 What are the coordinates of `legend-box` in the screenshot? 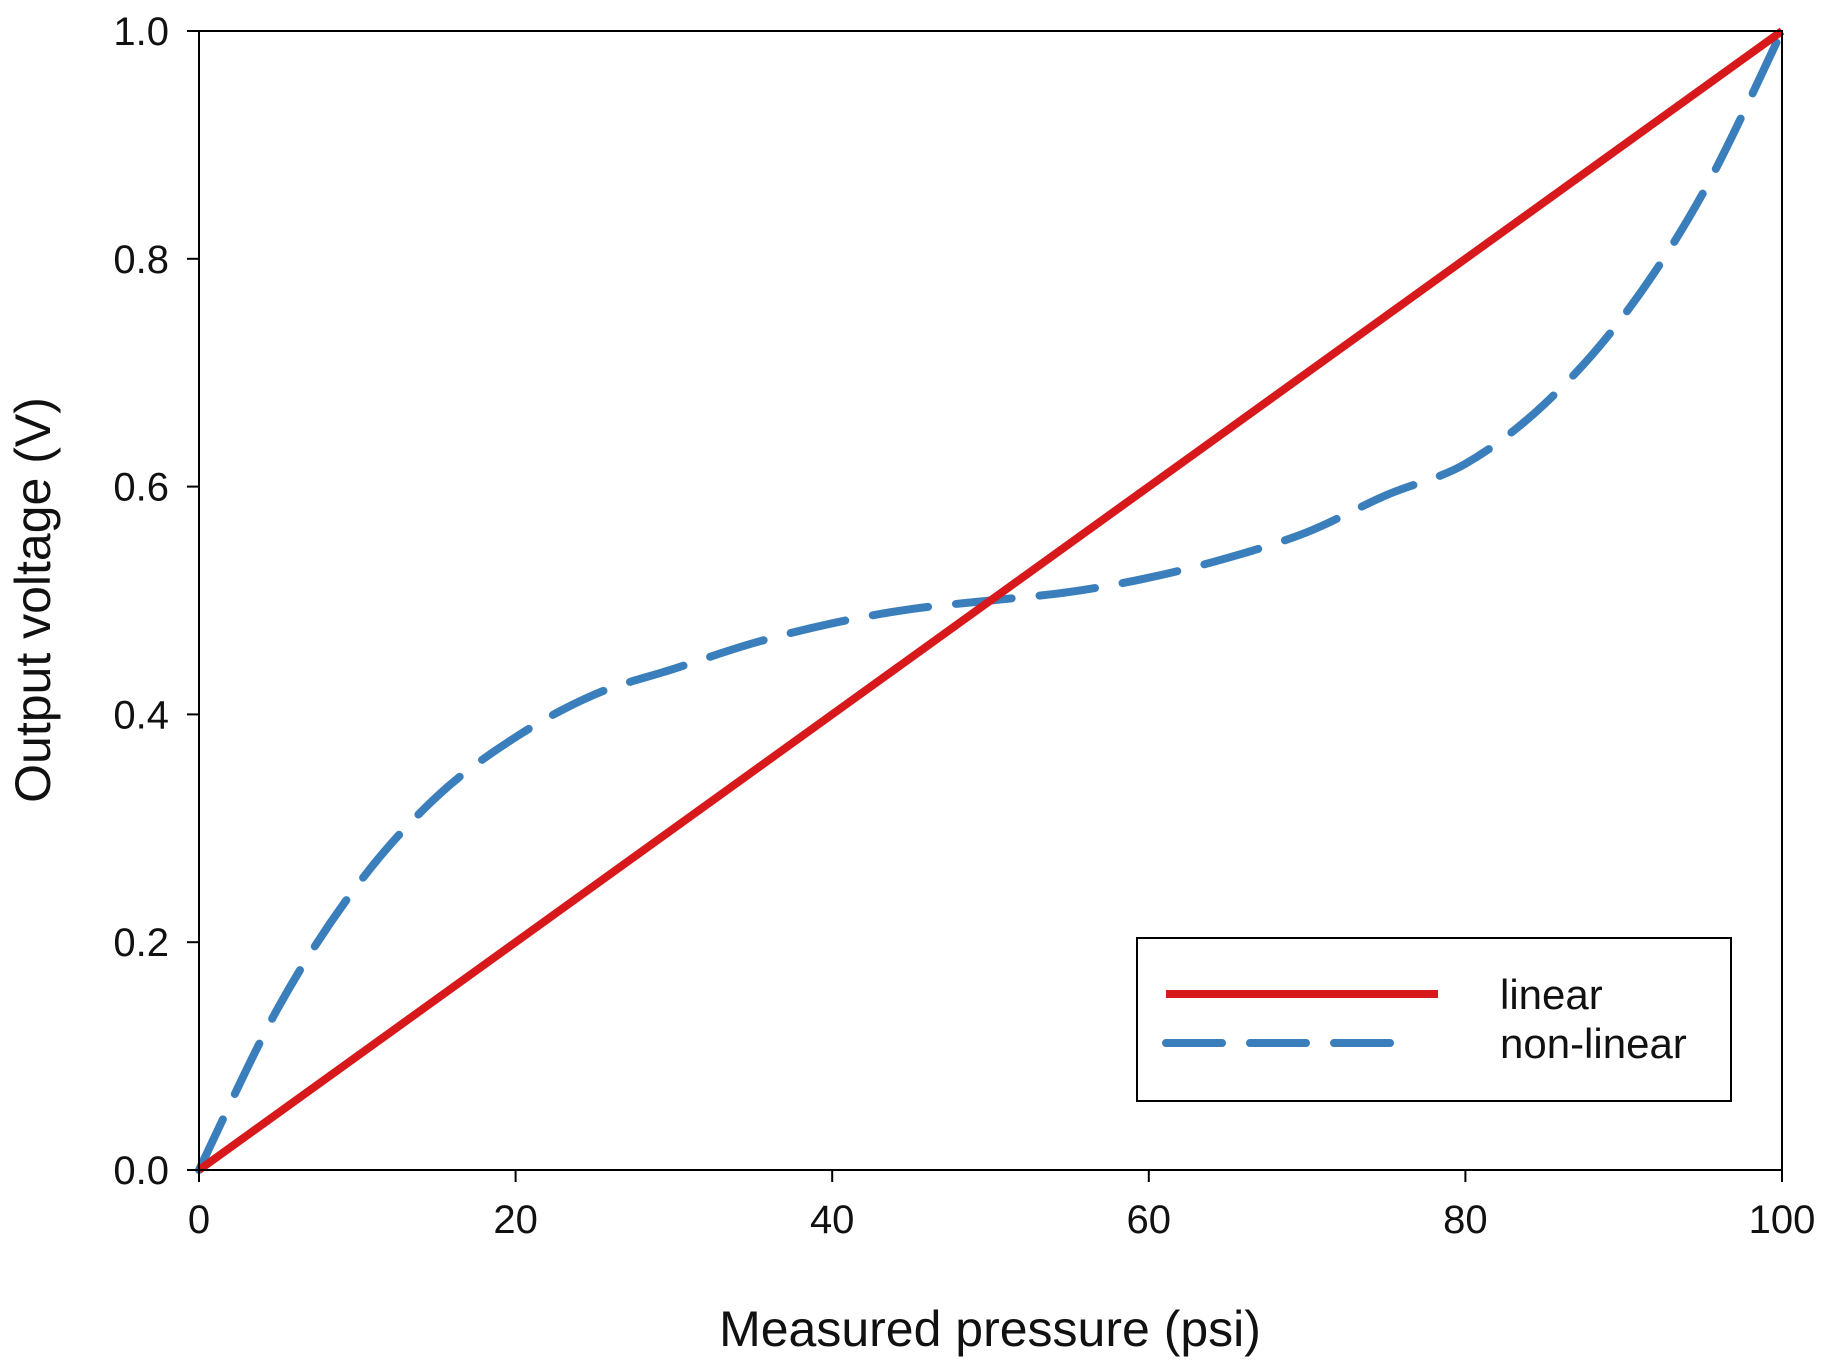 It's located at (1434, 1019).